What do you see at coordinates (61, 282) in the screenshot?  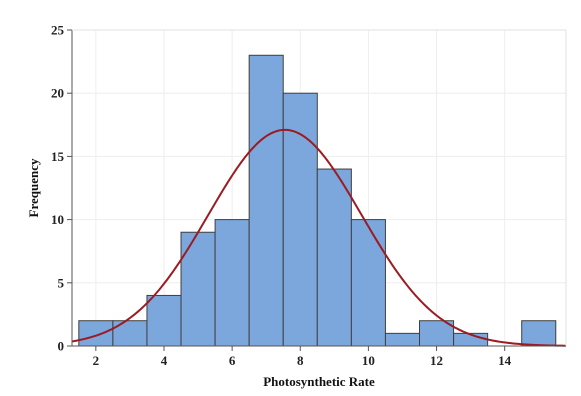 I see `y-tick-label: 5` at bounding box center [61, 282].